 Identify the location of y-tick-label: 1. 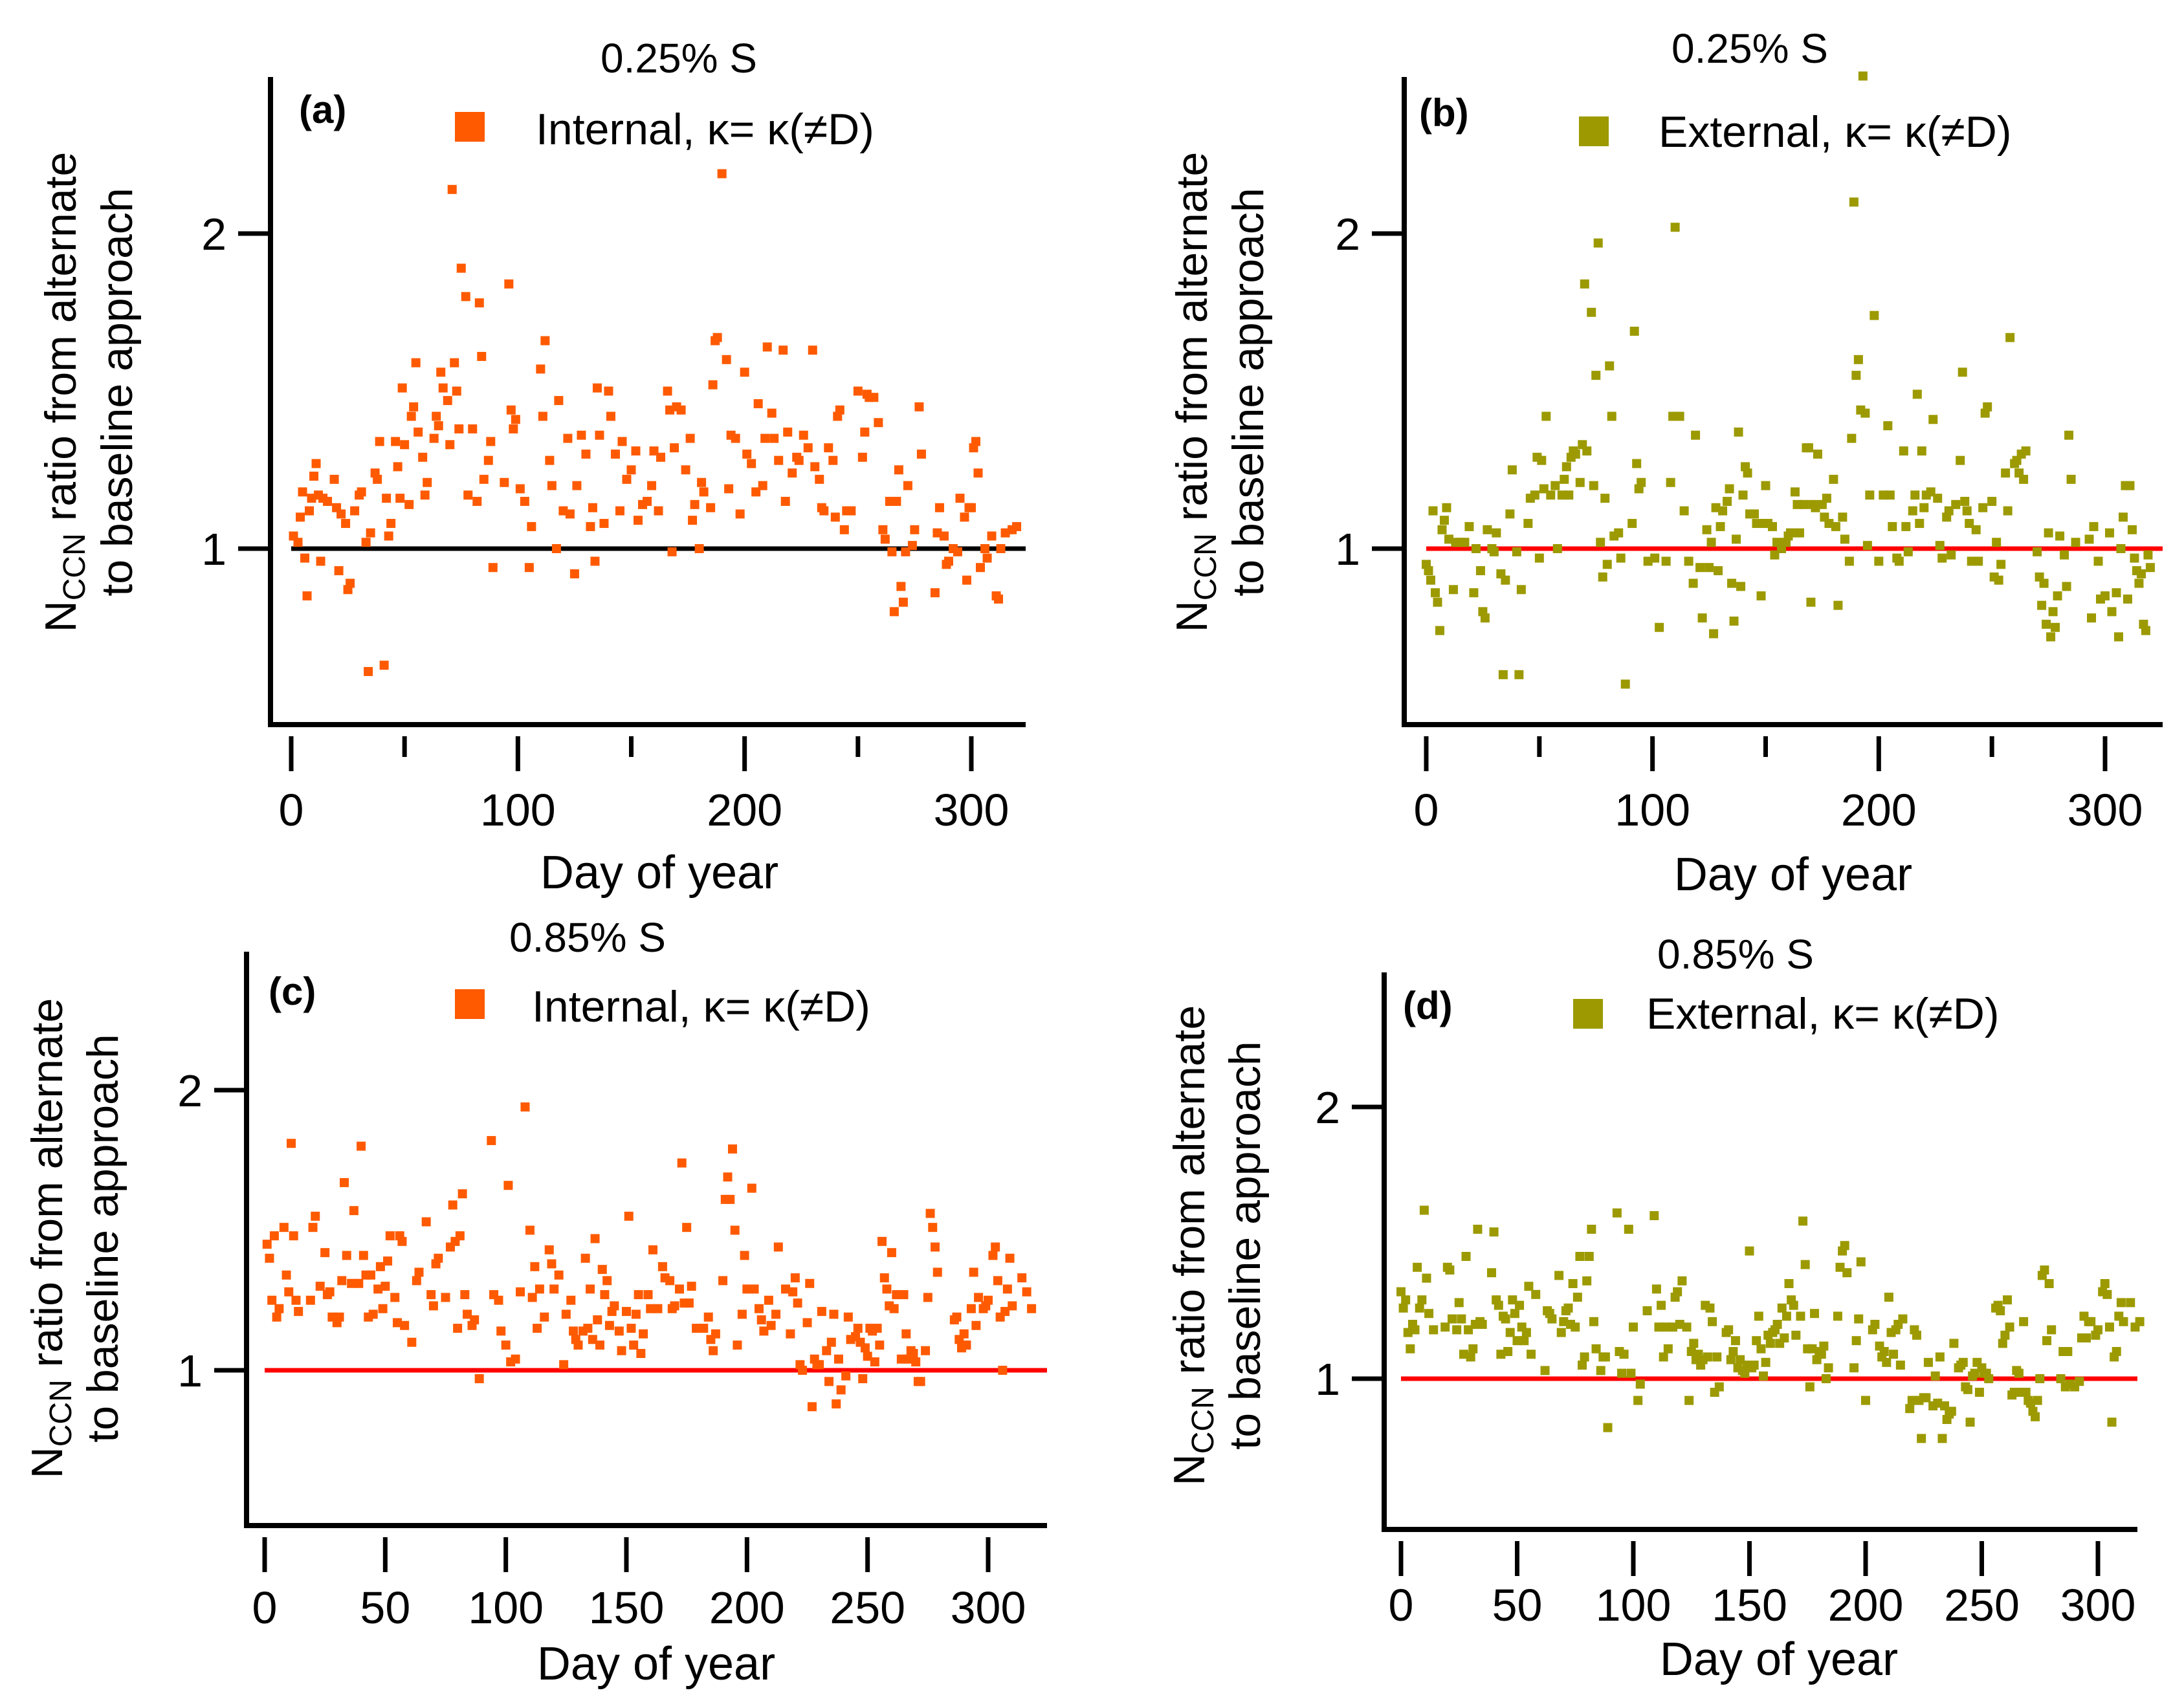
(1327, 1379).